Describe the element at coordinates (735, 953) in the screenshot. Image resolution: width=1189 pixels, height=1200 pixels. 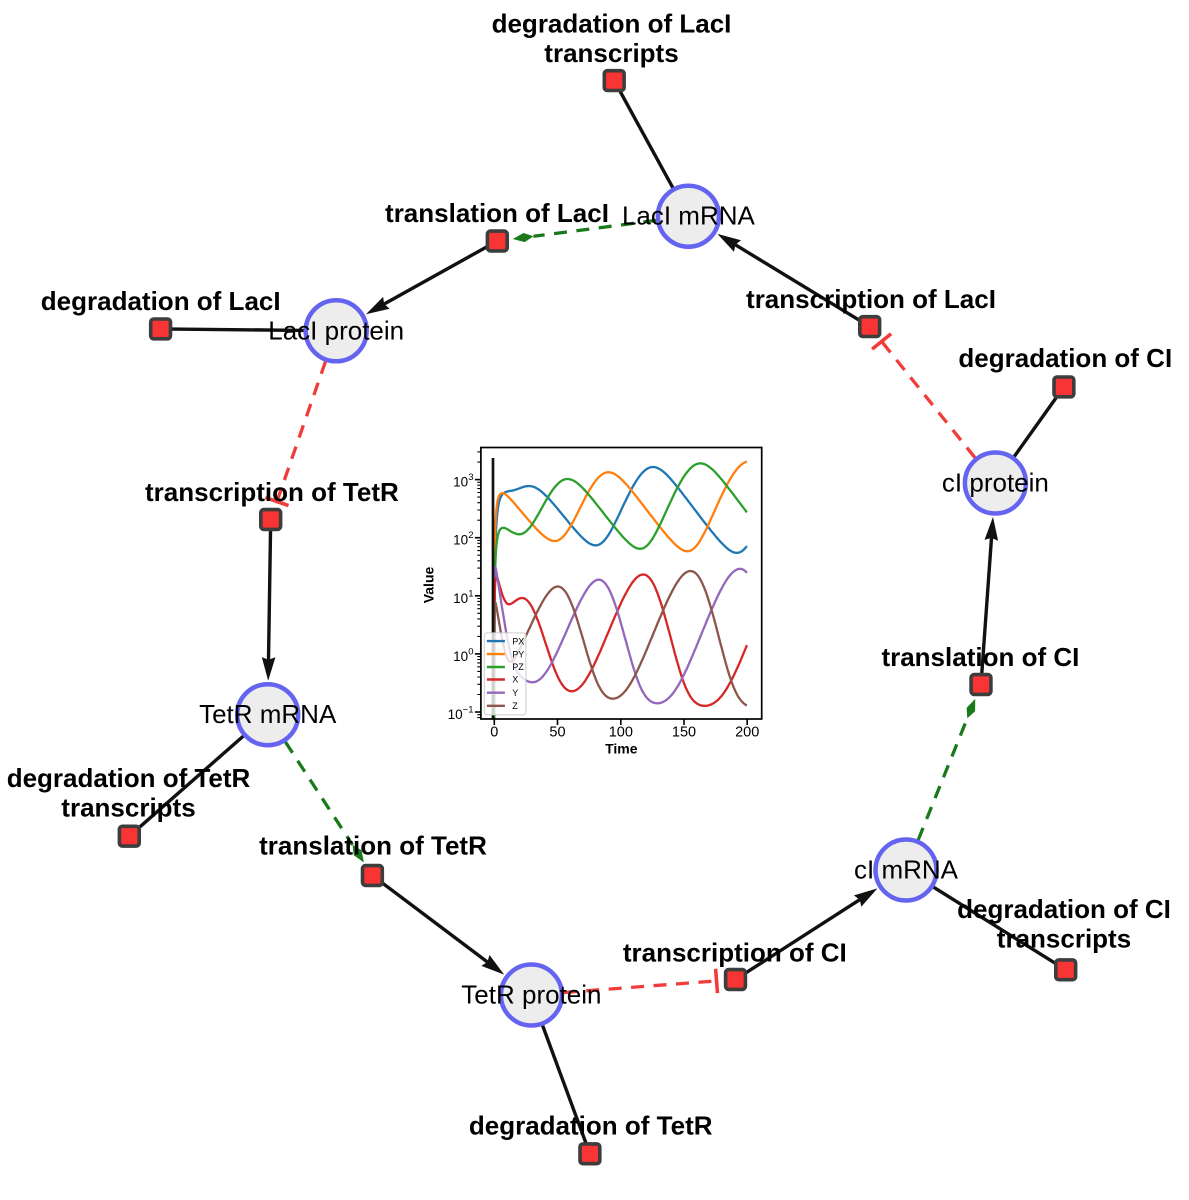
I see `svg-text: transcription of CI` at that location.